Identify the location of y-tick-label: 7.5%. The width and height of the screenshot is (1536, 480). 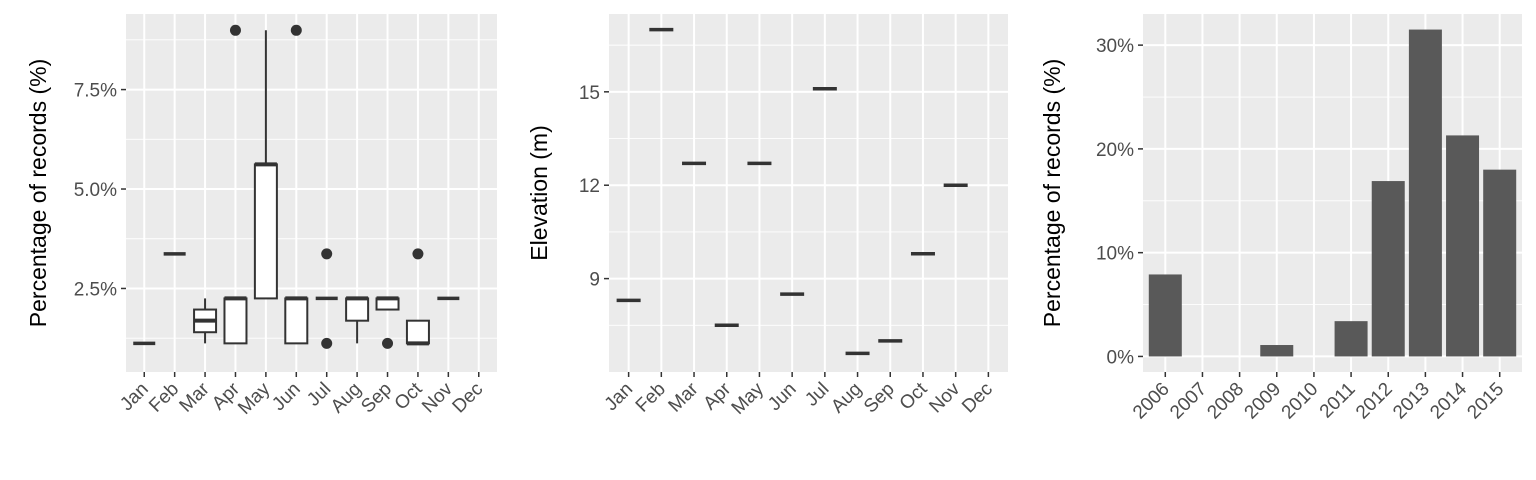
(95, 91).